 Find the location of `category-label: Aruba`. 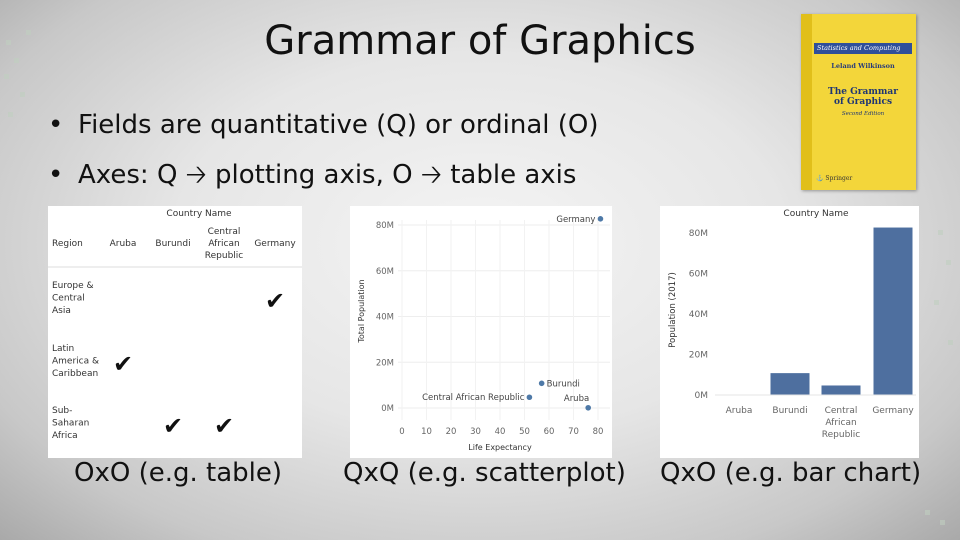

category-label: Aruba is located at coordinates (739, 411).